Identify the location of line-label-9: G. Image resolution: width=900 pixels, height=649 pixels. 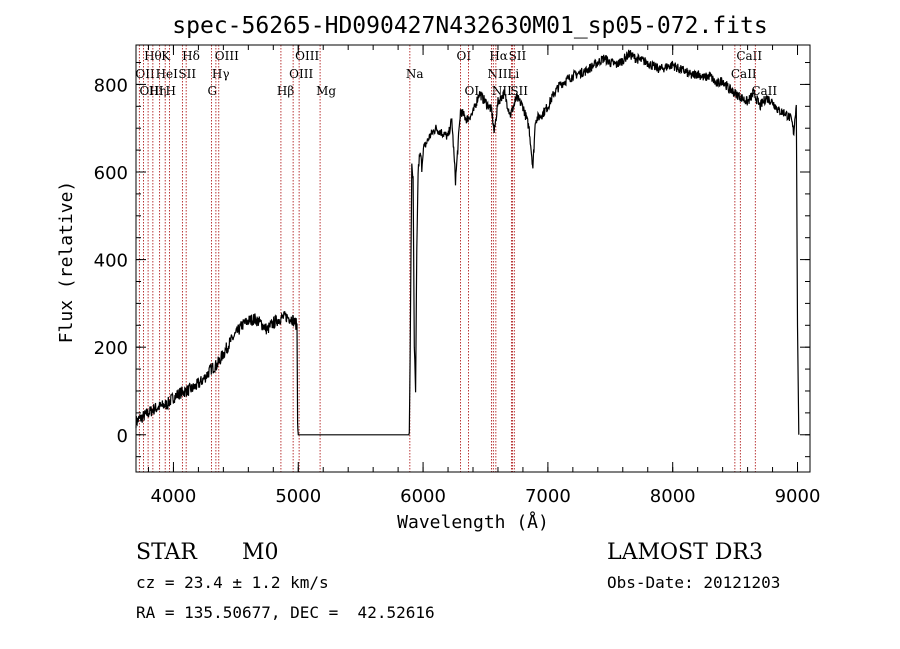
(213, 91).